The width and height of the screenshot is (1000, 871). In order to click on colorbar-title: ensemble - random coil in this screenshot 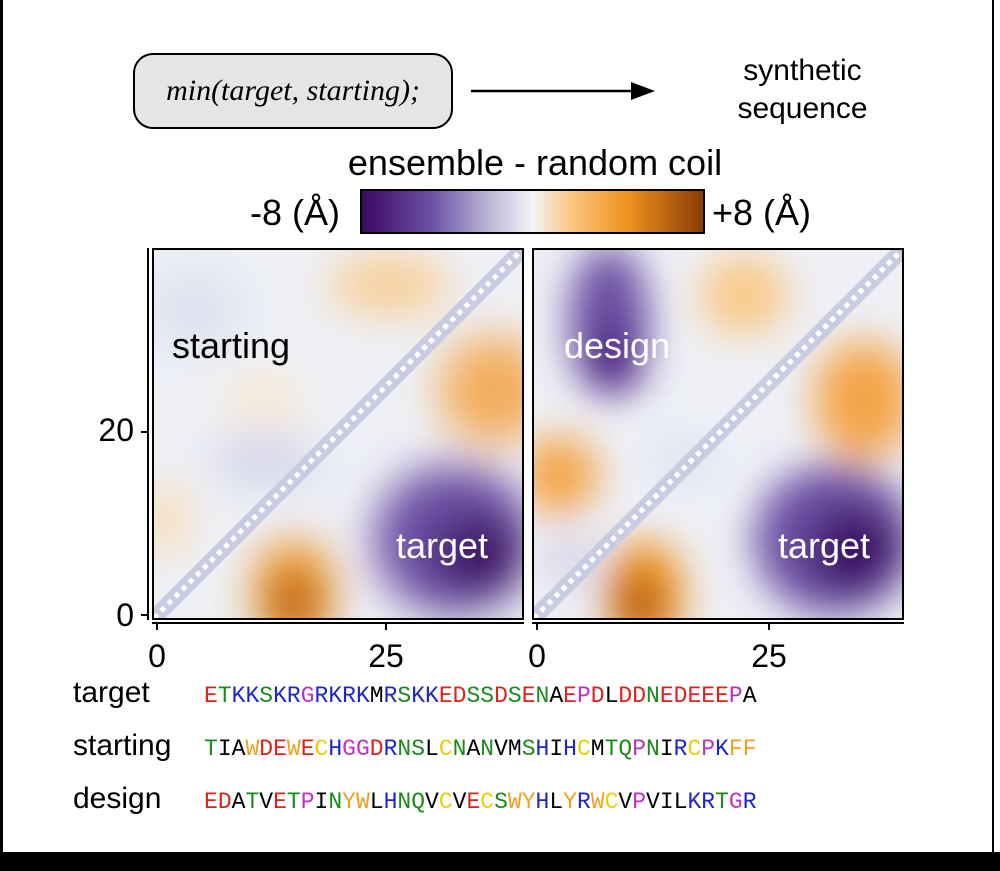, I will do `click(535, 162)`.